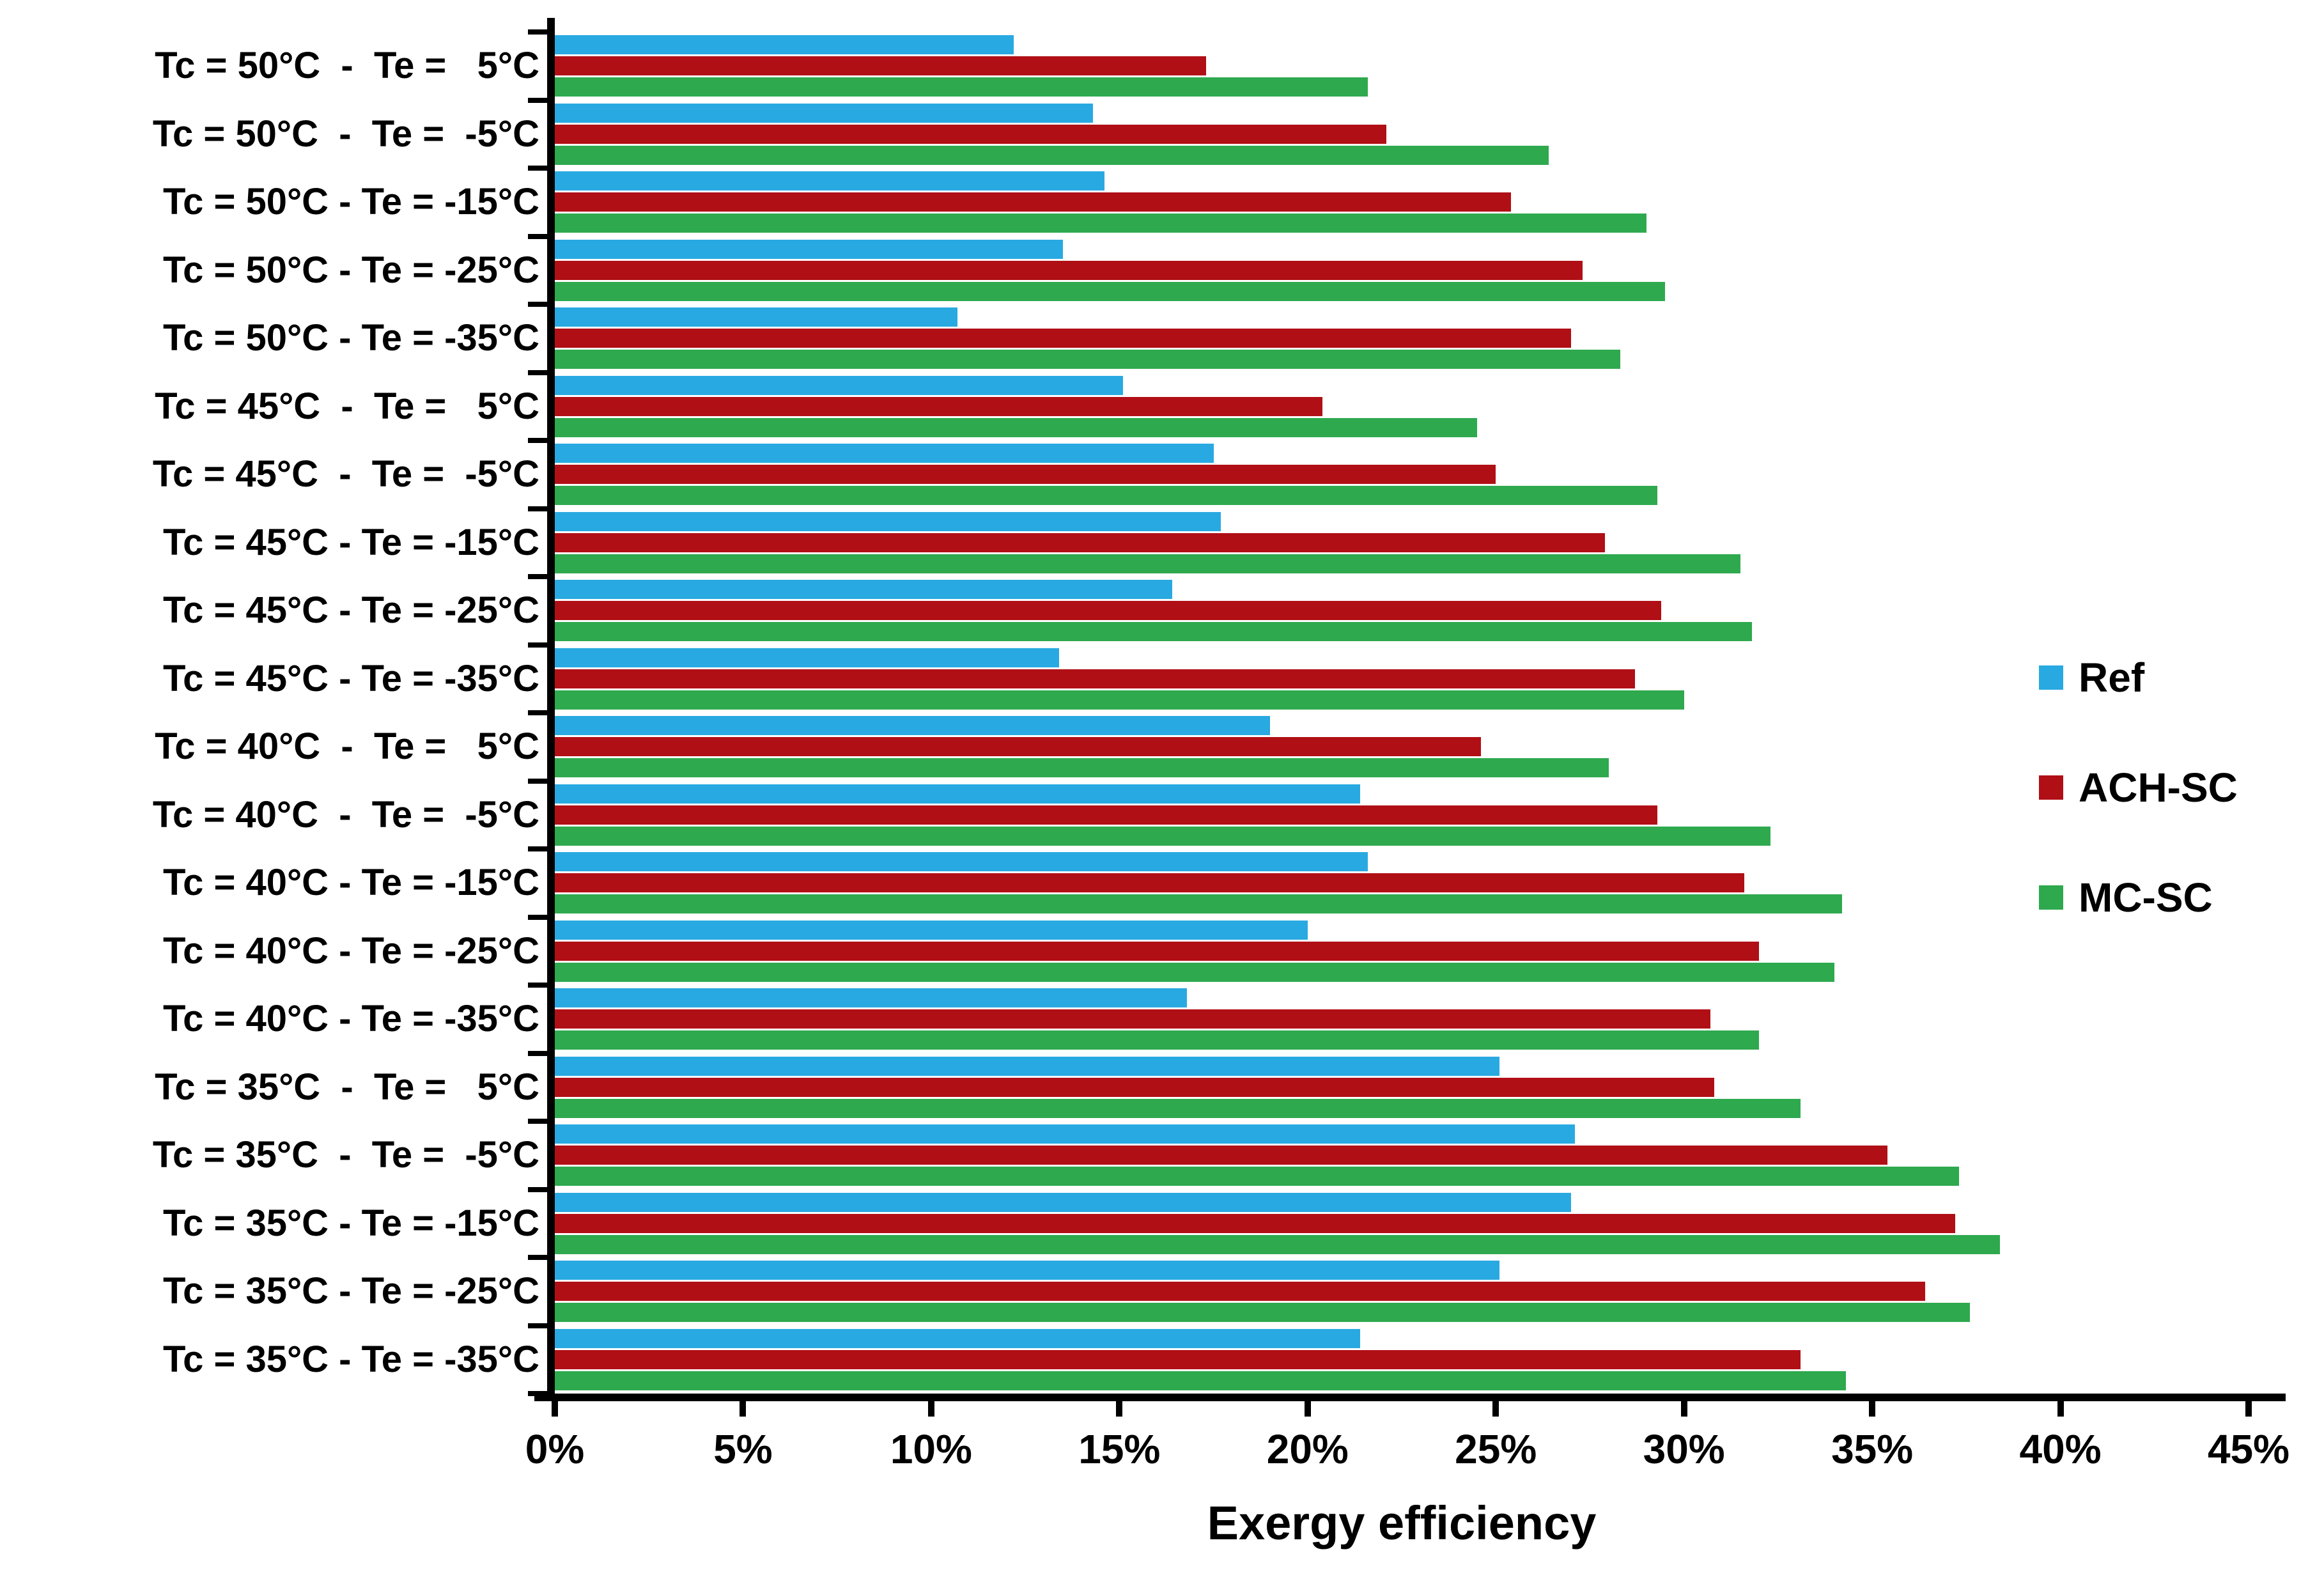 The width and height of the screenshot is (2324, 1593). I want to click on category-label: Tc = 45°C - Te = -35°C, so click(350, 678).